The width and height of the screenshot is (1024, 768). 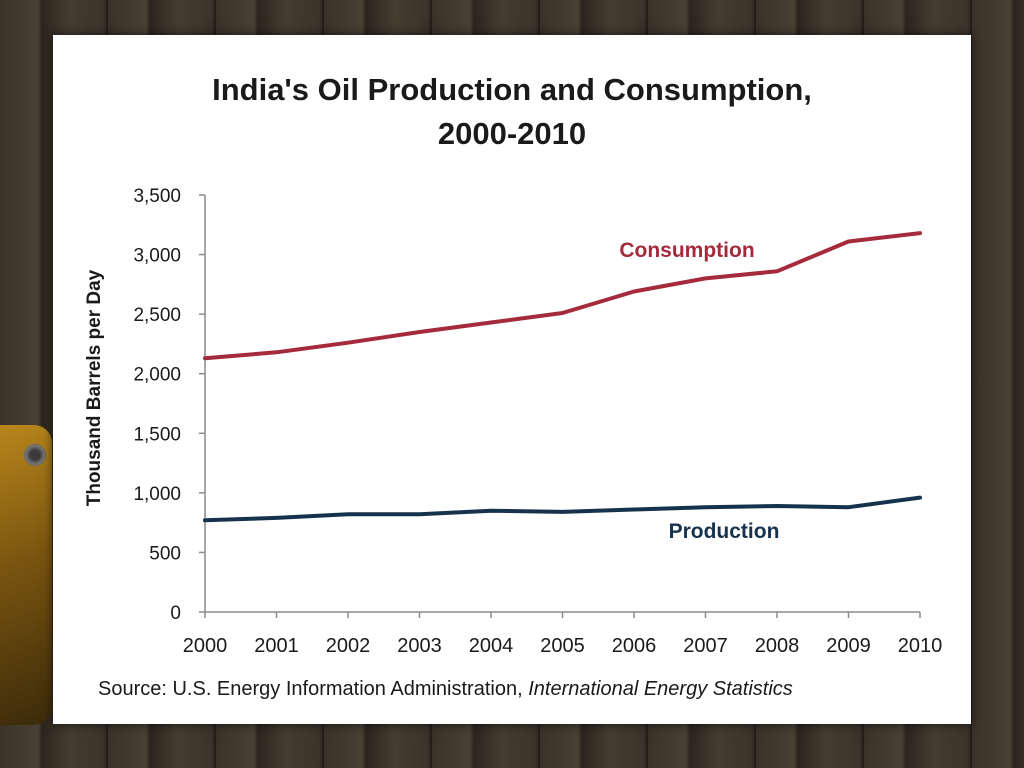 I want to click on y-tick-label: 2,500, so click(x=157, y=315).